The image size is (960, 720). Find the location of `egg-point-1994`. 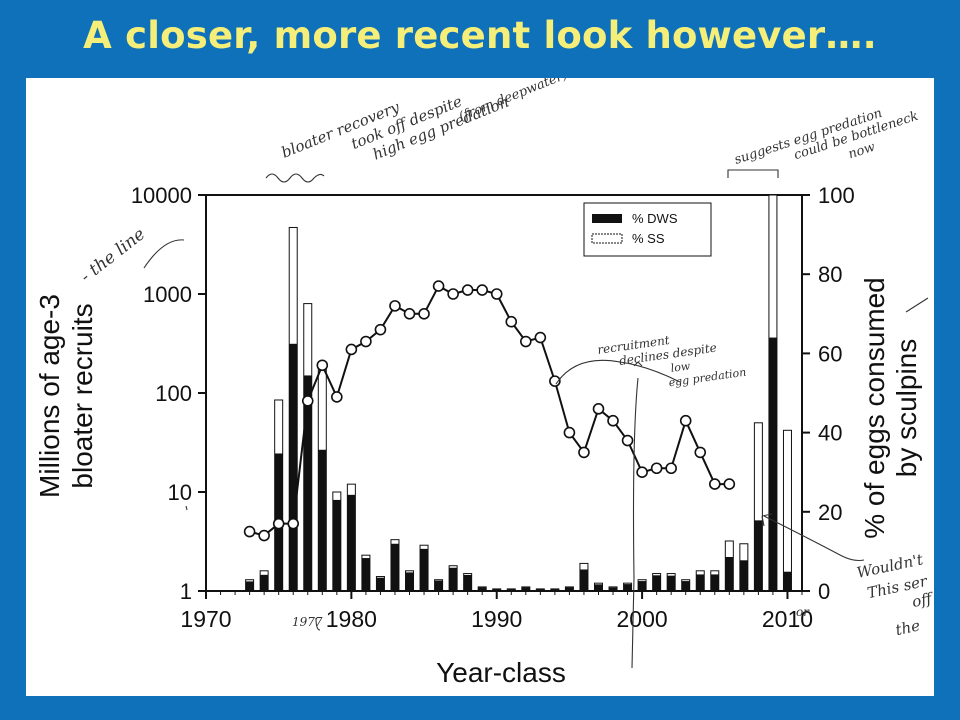

egg-point-1994 is located at coordinates (555, 381).